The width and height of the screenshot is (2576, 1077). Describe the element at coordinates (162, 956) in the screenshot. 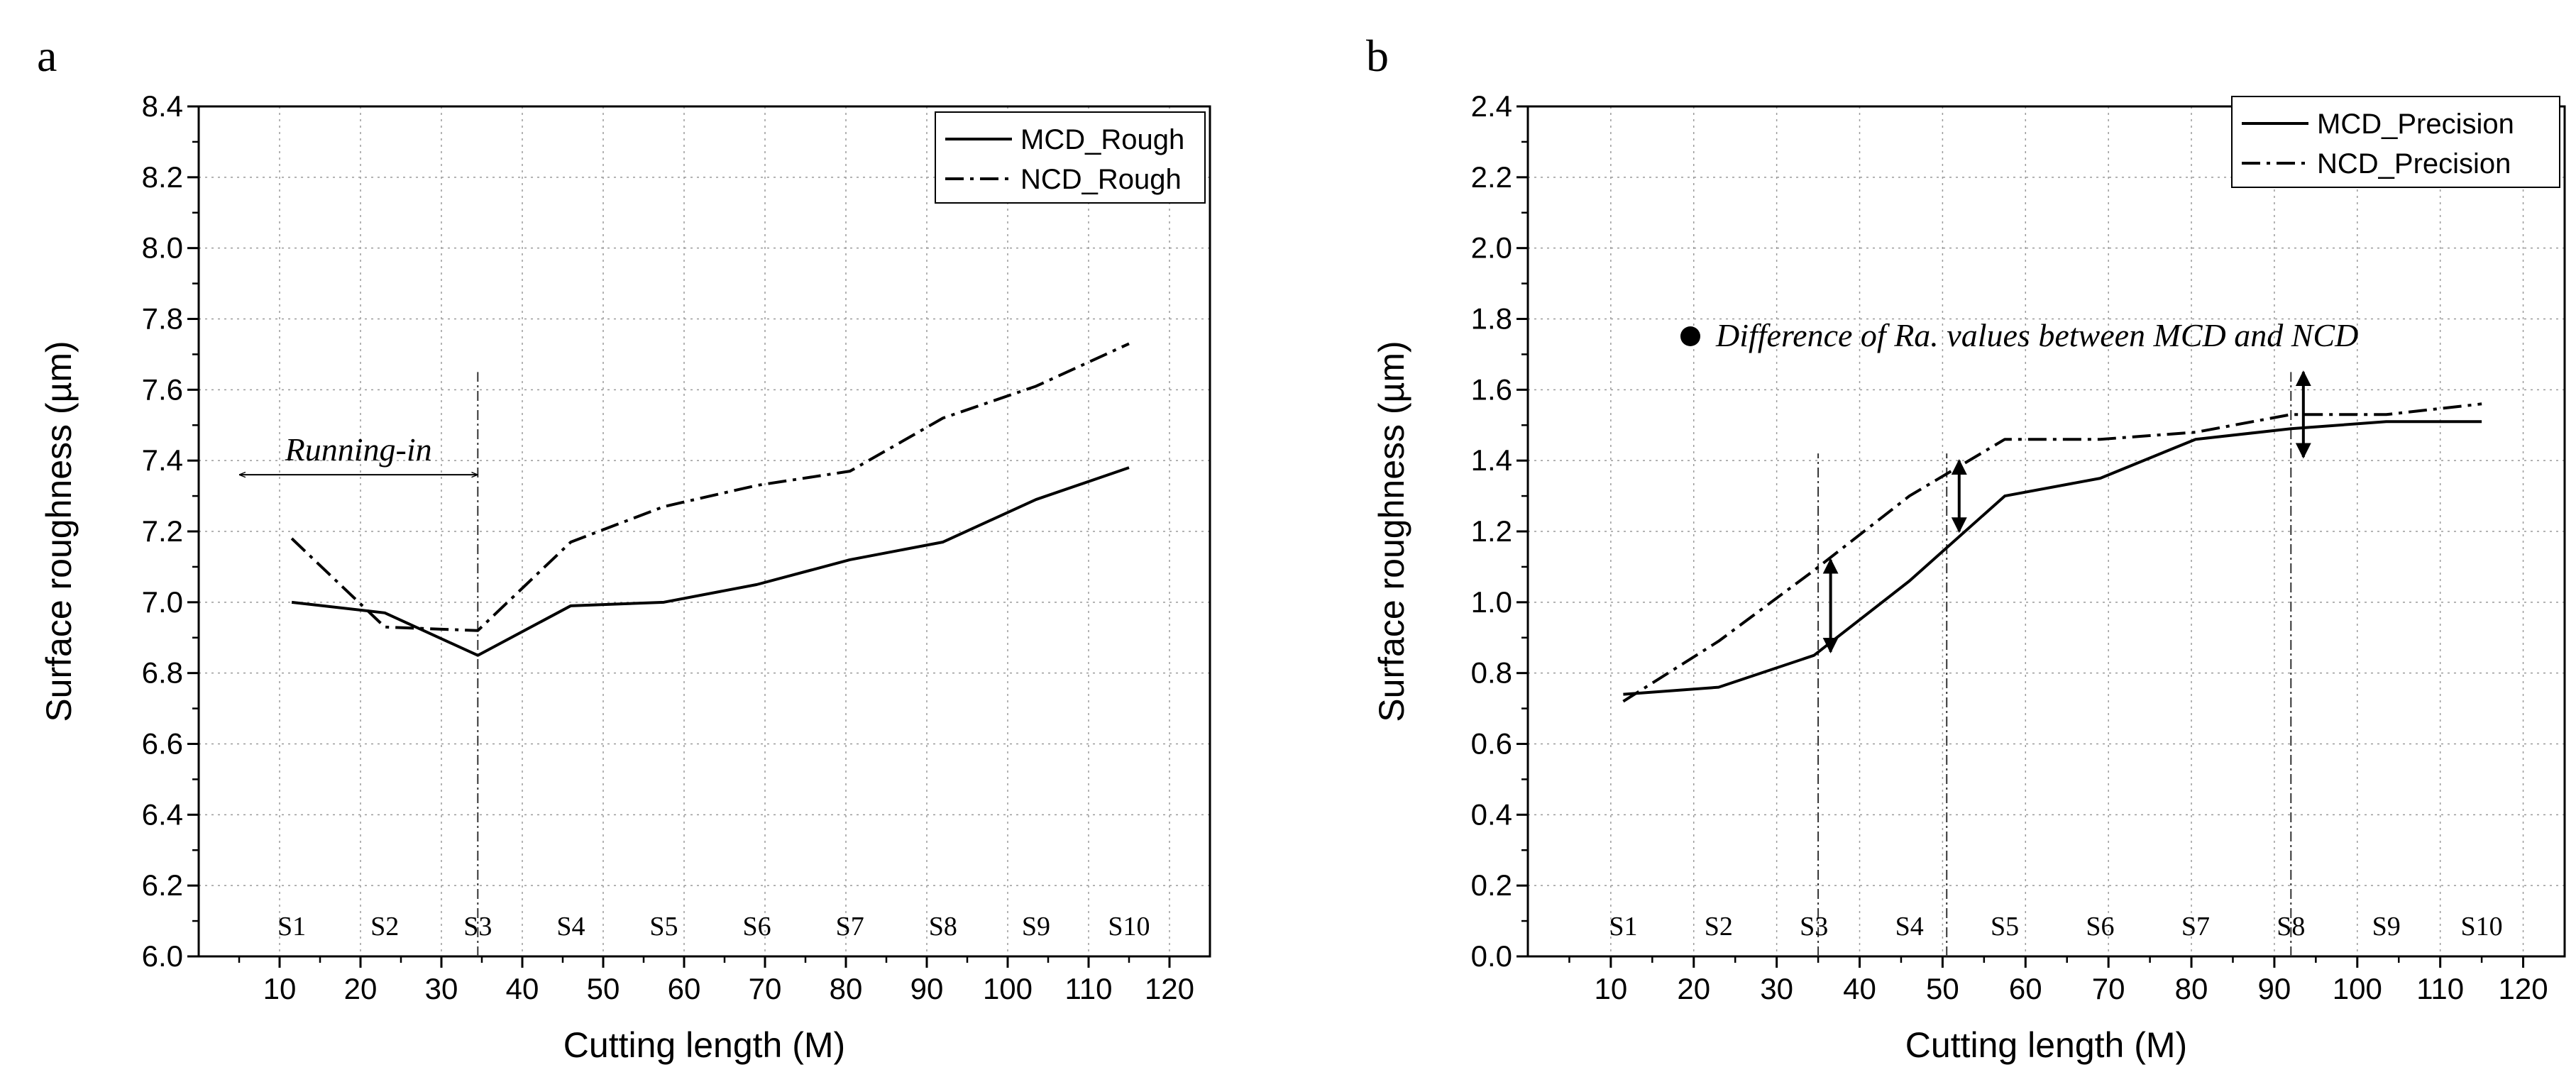

I see `y-tick-label: 6.0` at that location.